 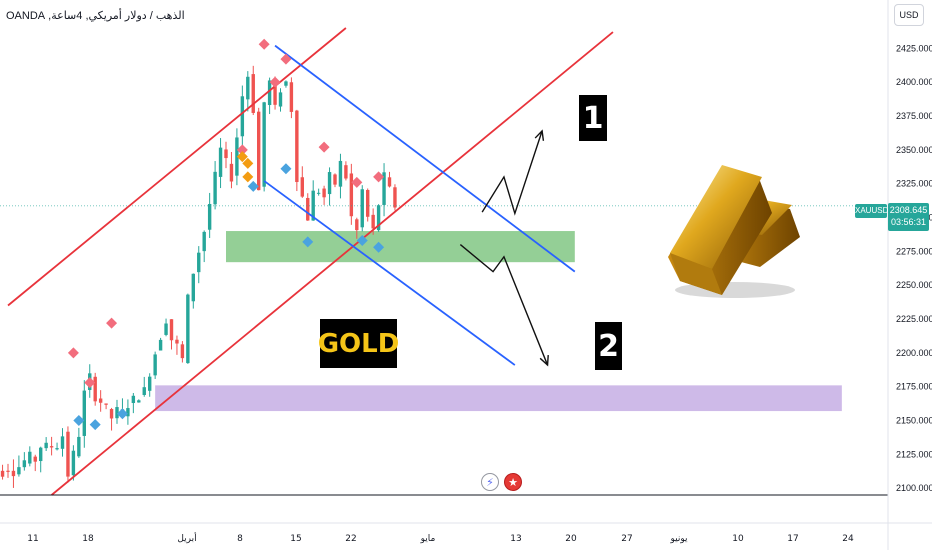 What do you see at coordinates (389, 273) in the screenshot?
I see `blue-channel-lower` at bounding box center [389, 273].